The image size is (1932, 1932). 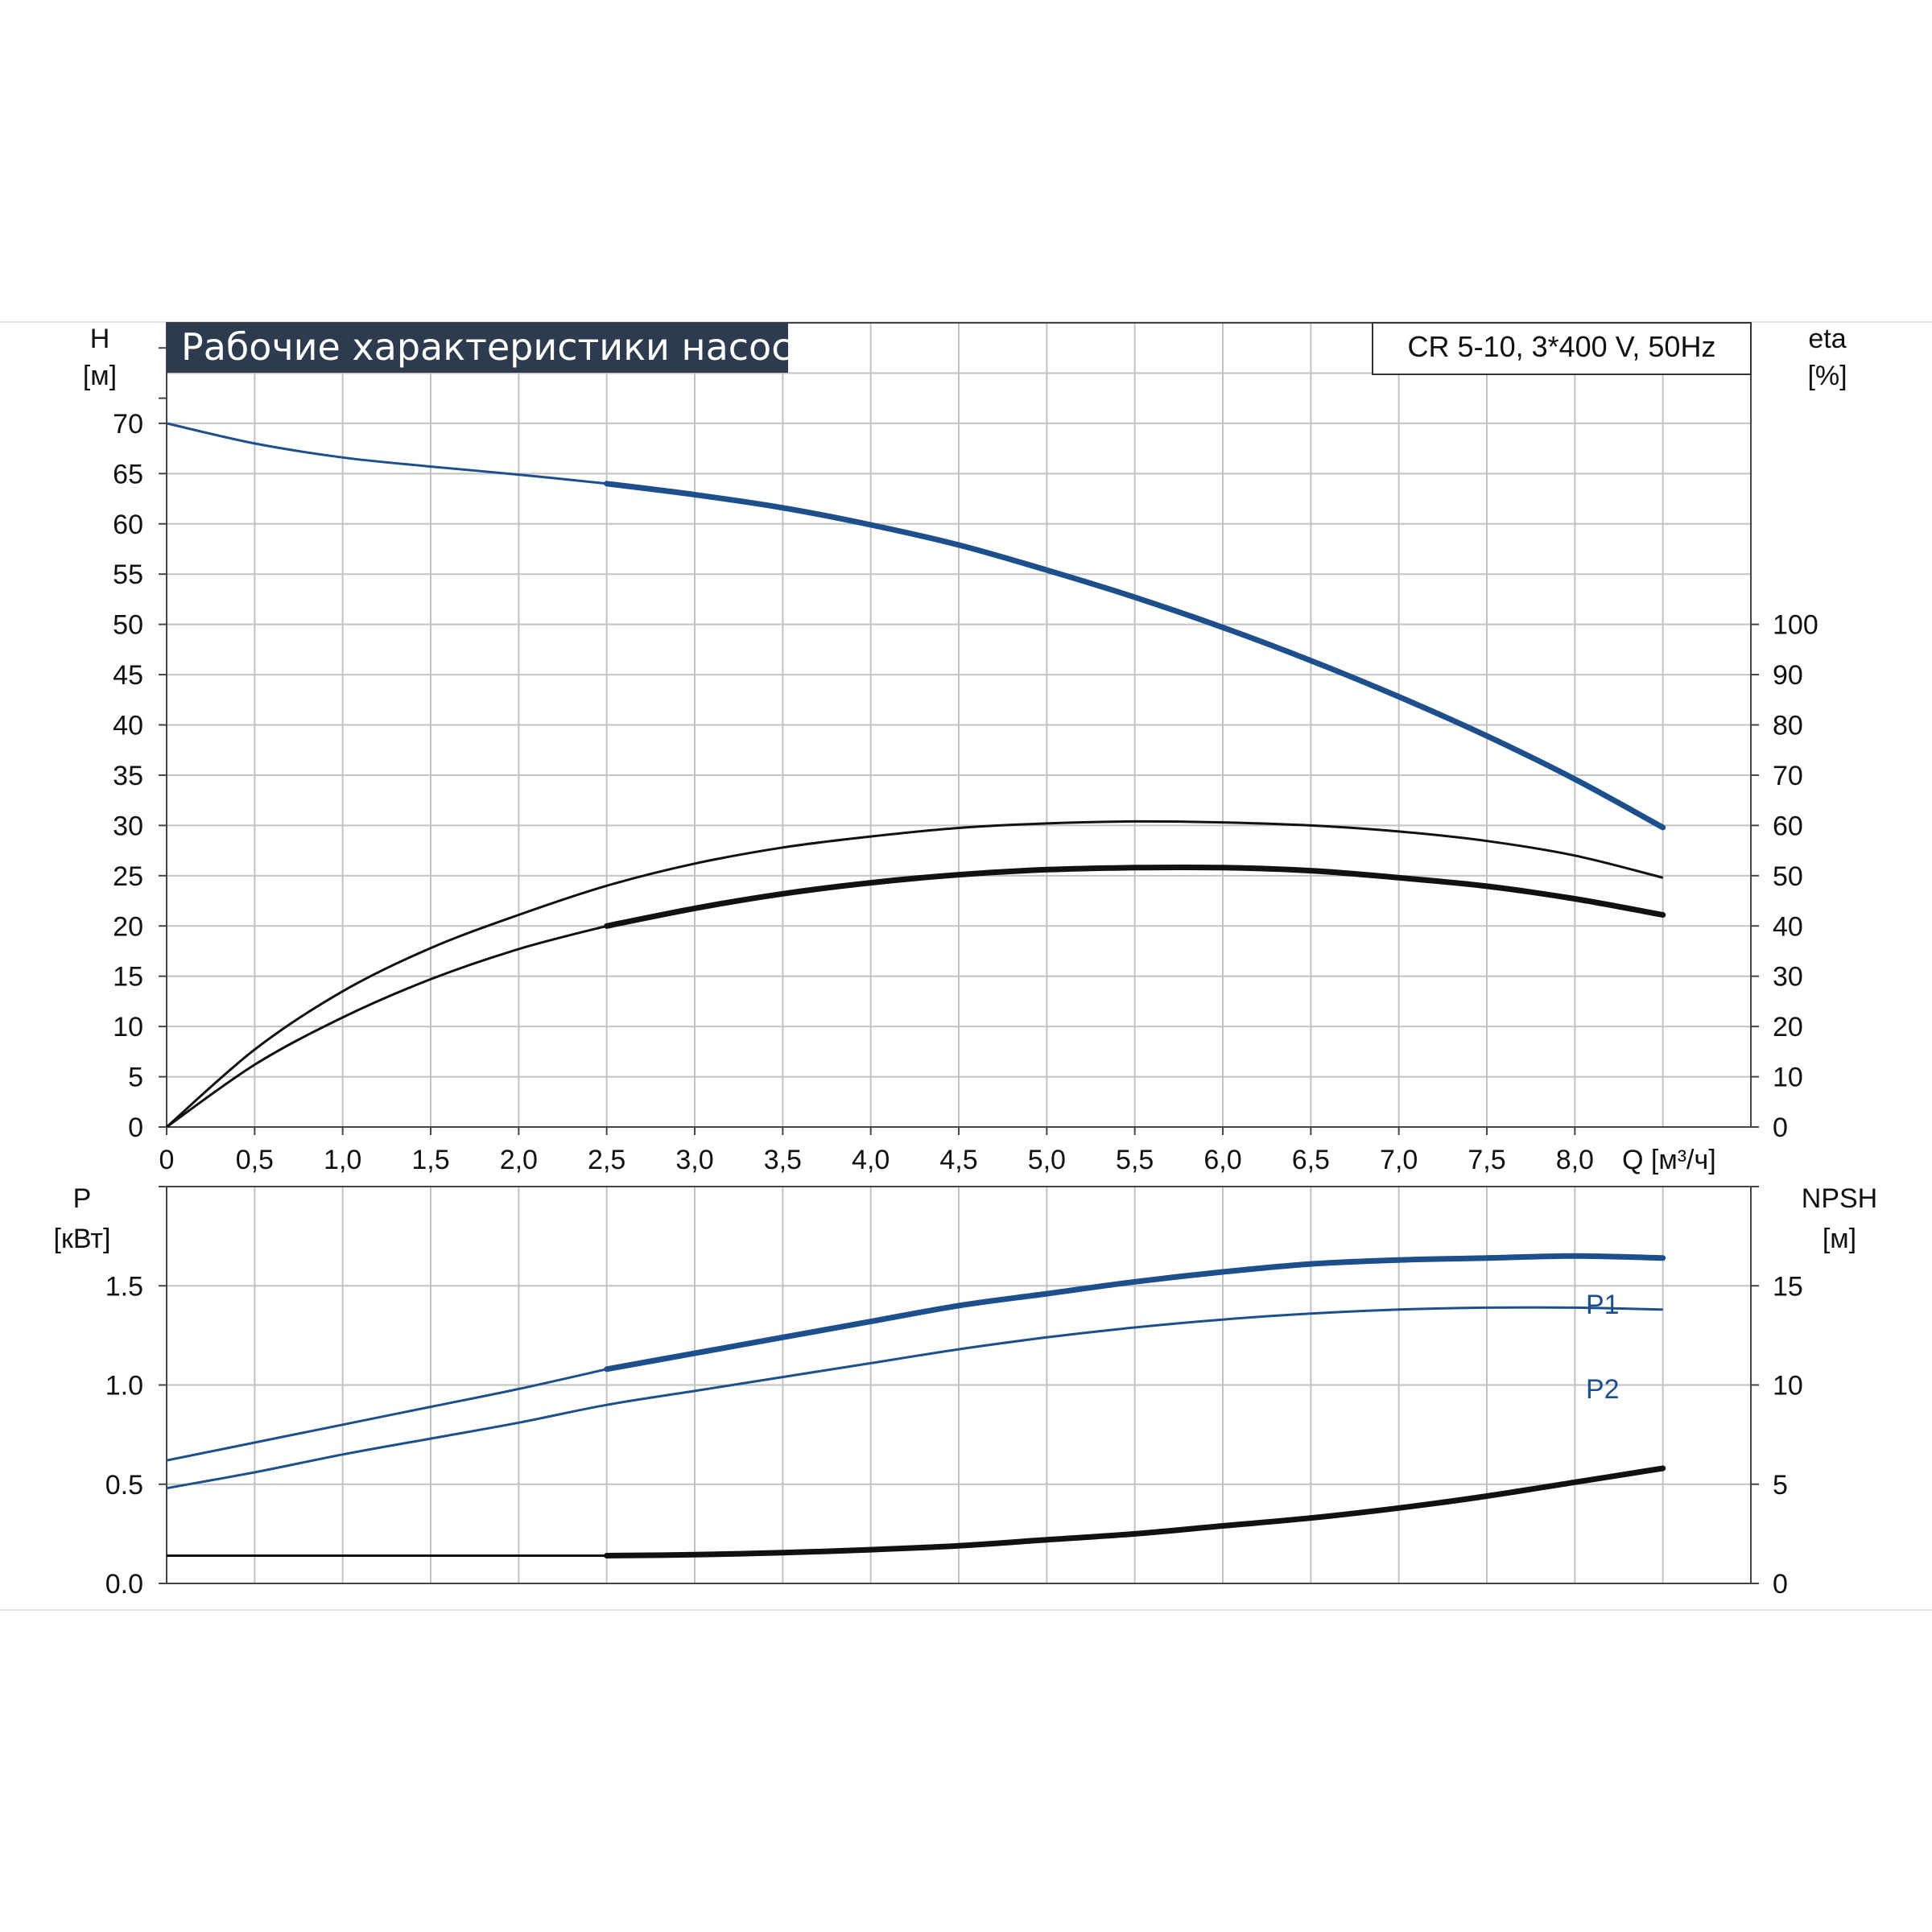 What do you see at coordinates (1399, 1160) in the screenshot?
I see `q-tick-label: 7,0` at bounding box center [1399, 1160].